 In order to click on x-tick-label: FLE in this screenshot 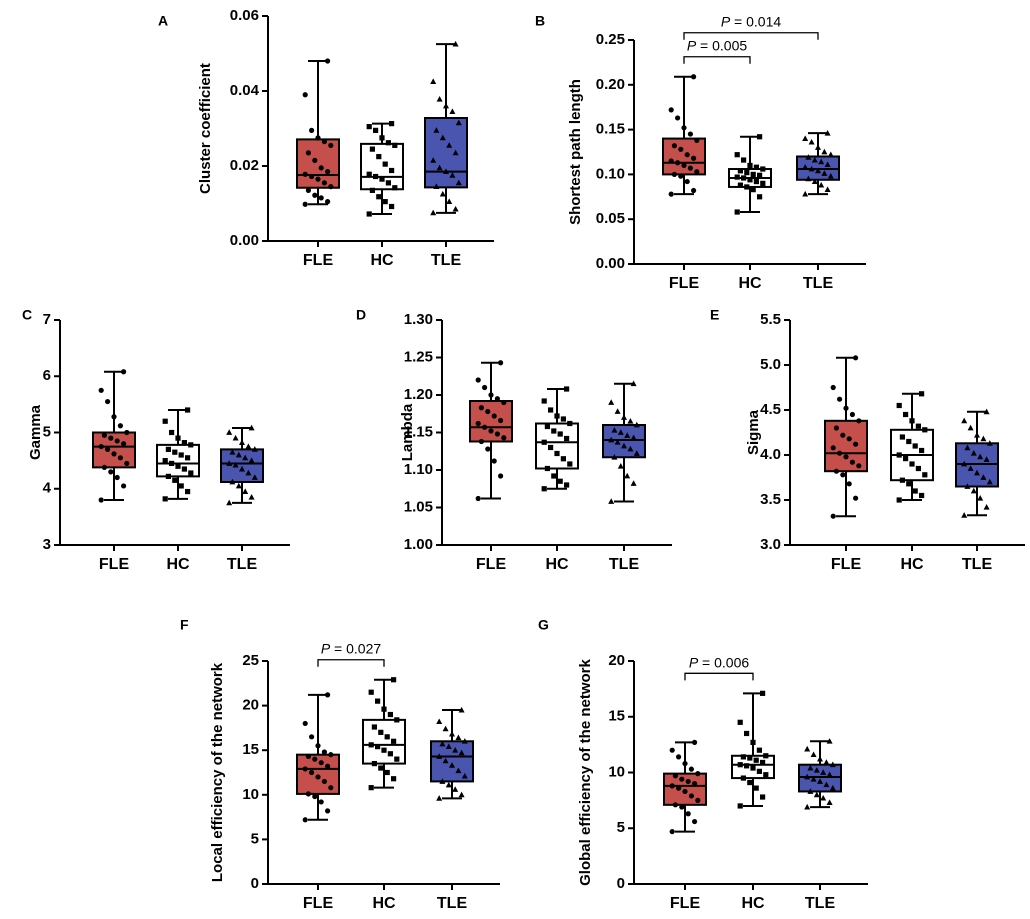, I will do `click(318, 260)`.